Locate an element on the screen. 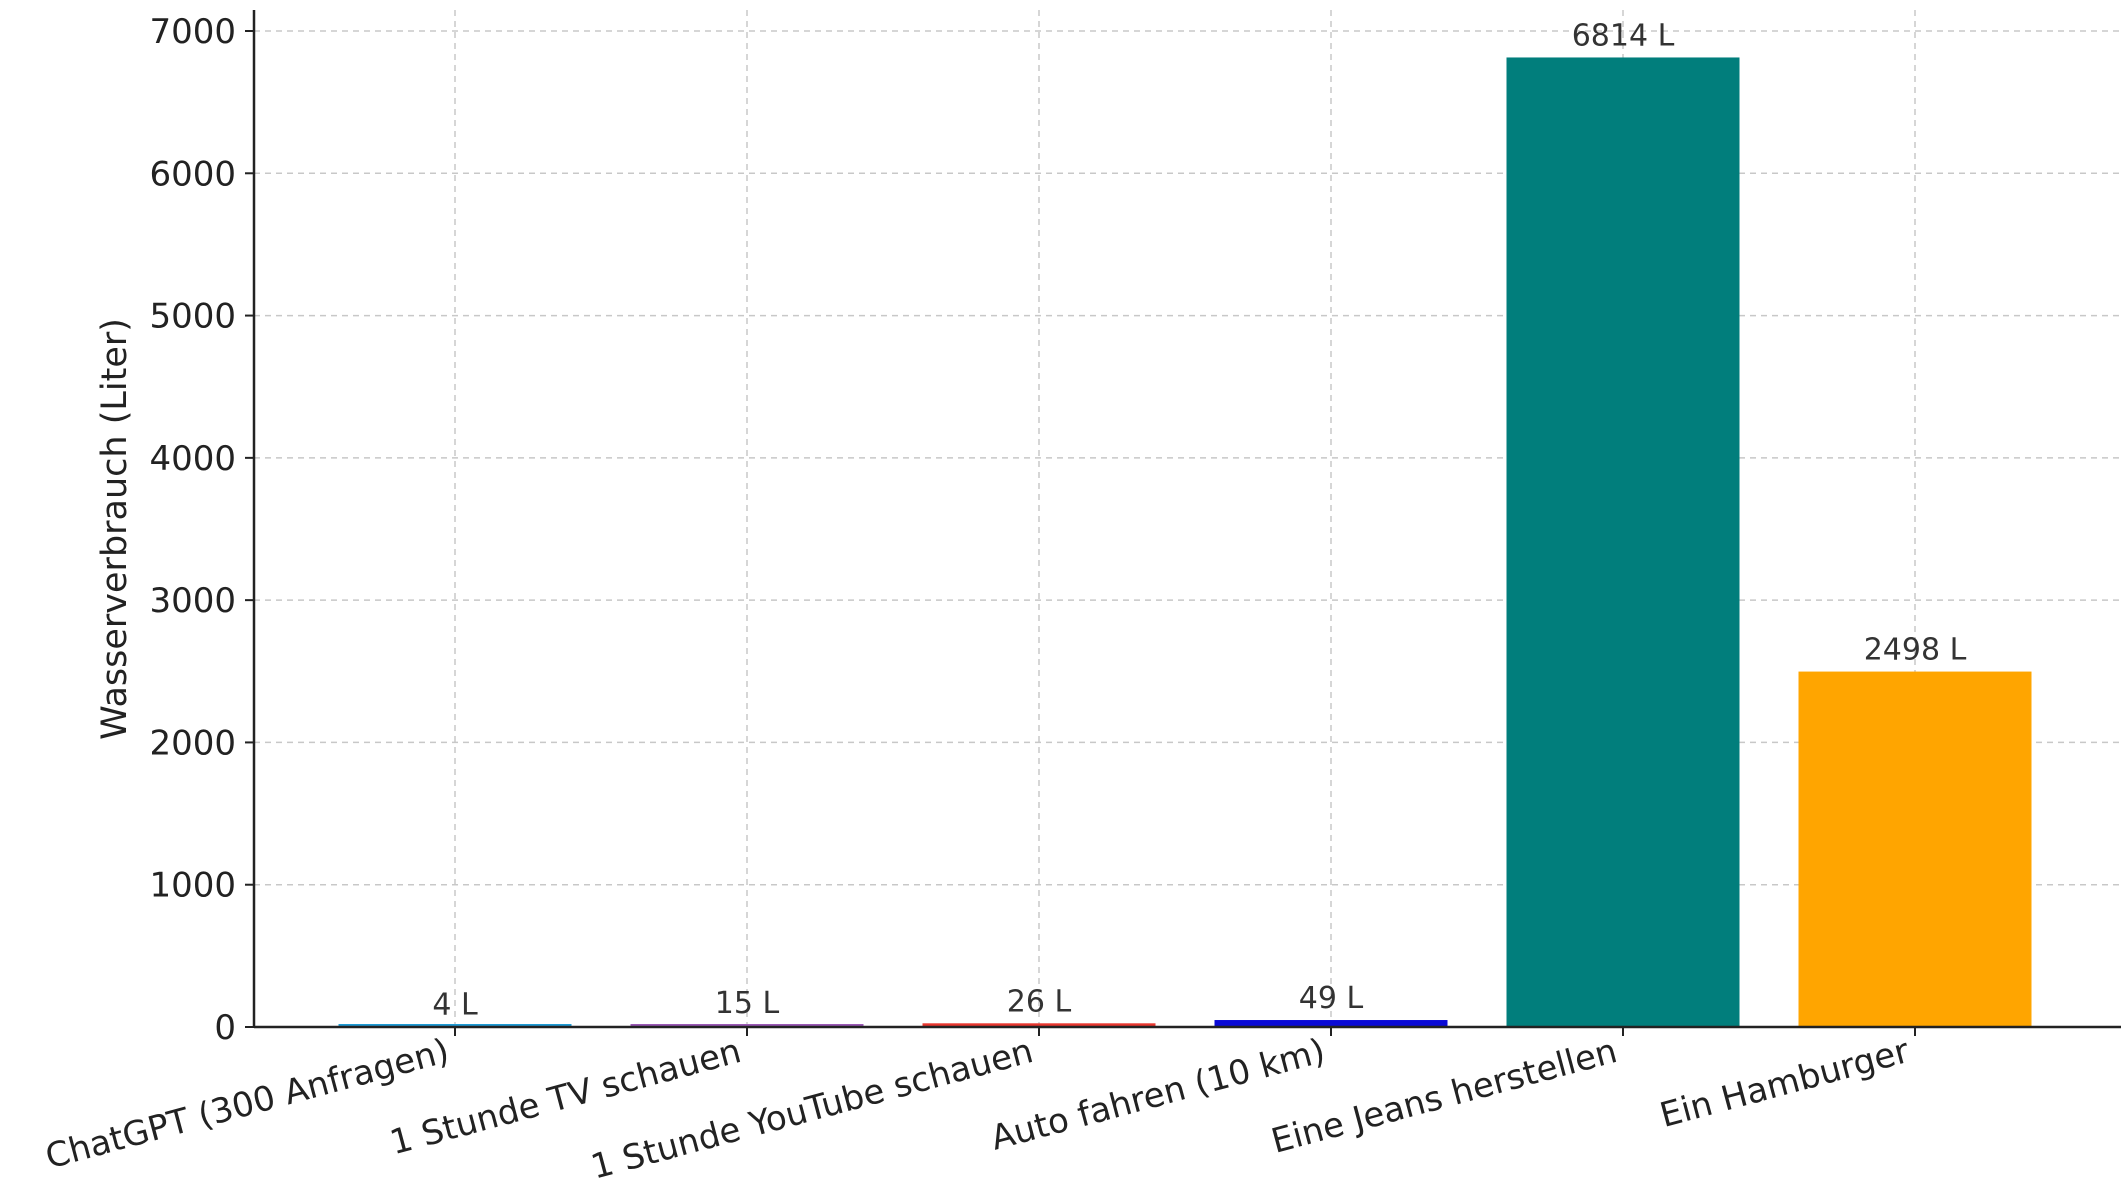 Image resolution: width=2121 pixels, height=1199 pixels. y-tick-label: 0 is located at coordinates (225, 1028).